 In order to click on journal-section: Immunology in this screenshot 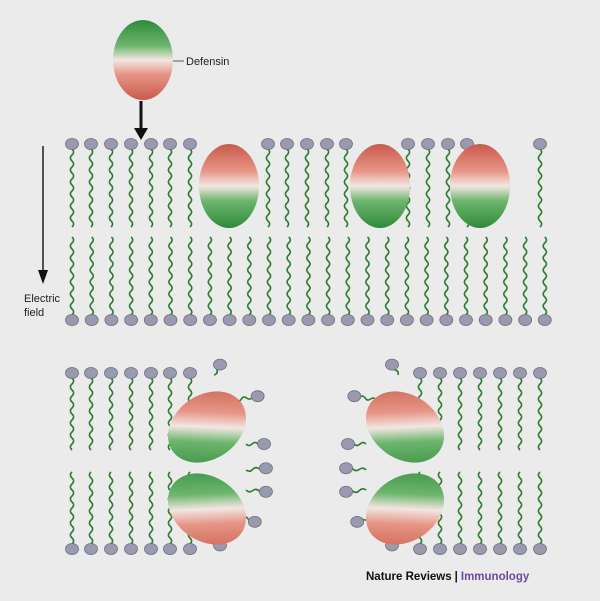, I will do `click(495, 577)`.